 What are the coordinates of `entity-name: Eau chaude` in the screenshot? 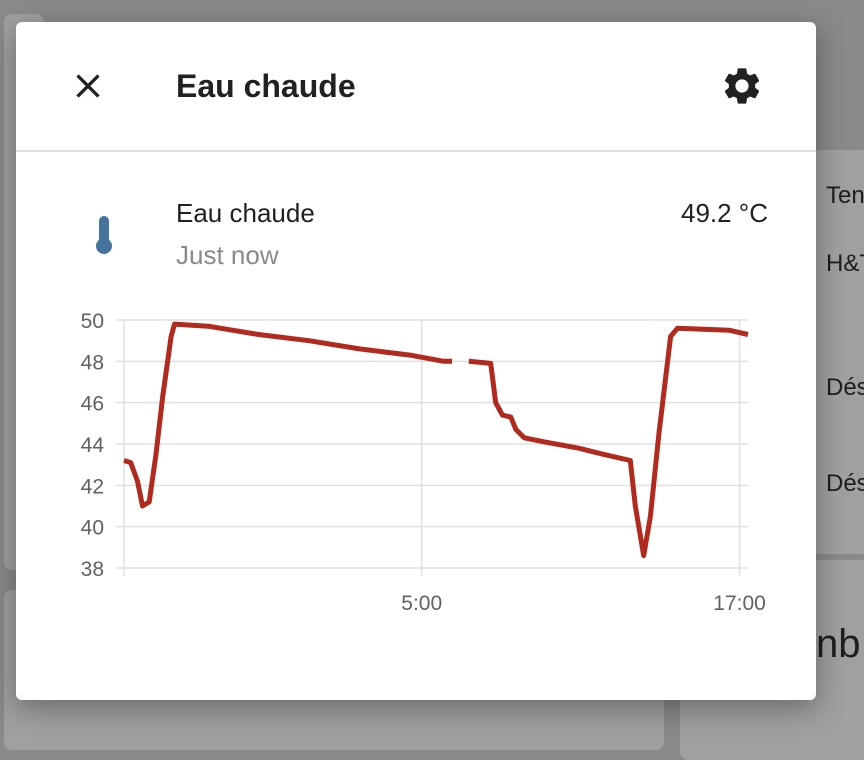 It's located at (245, 213).